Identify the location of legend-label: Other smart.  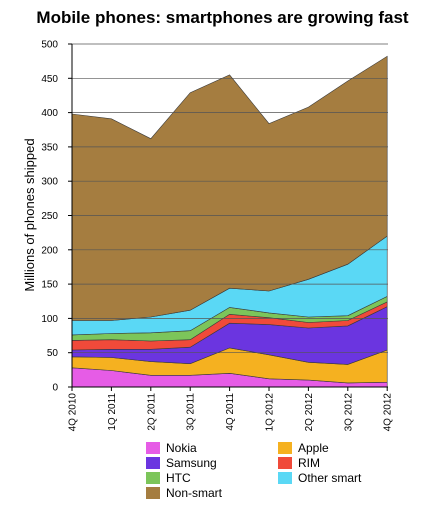
(330, 478).